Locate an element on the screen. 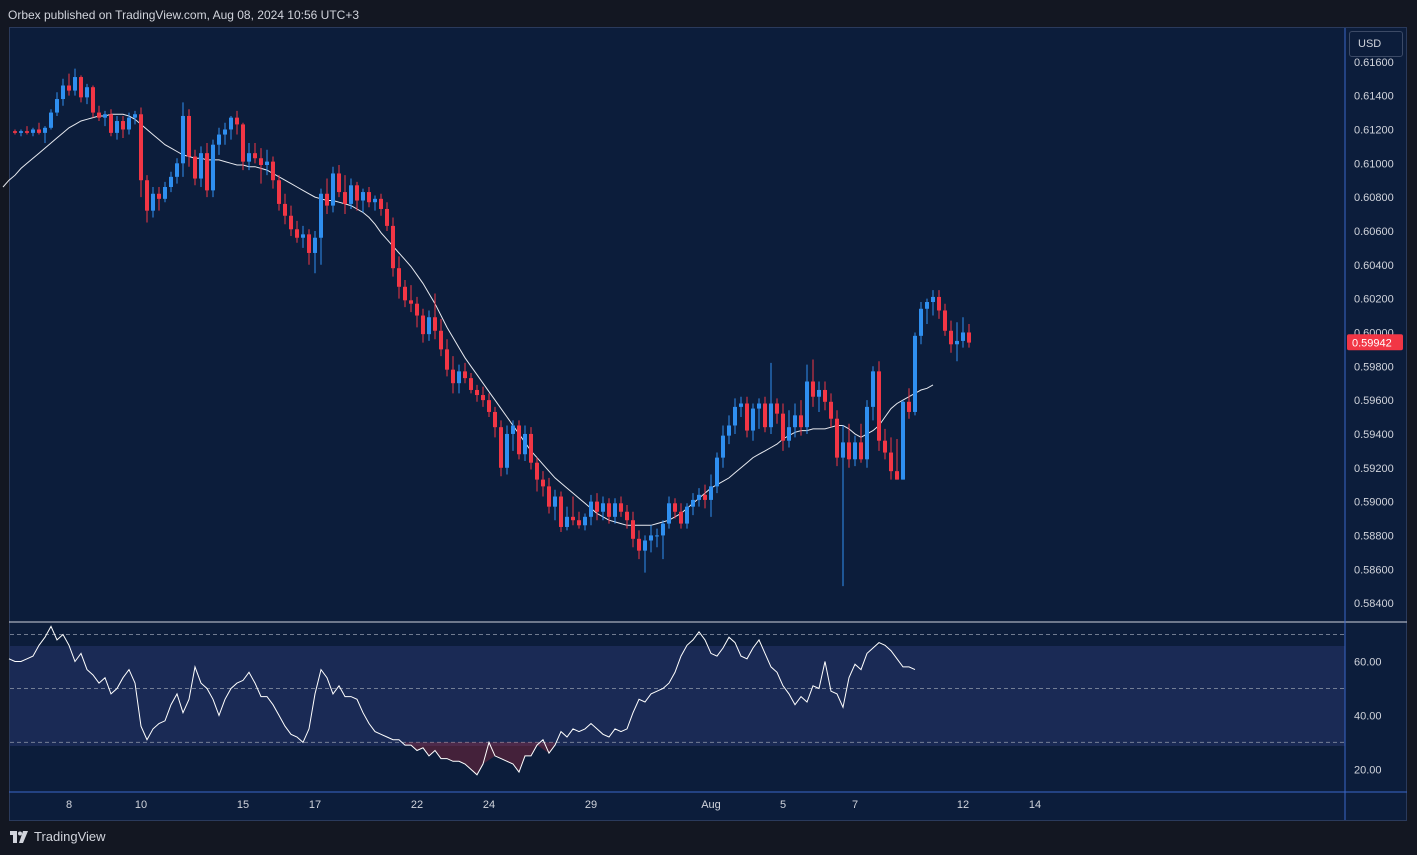 This screenshot has height=855, width=1417. last-price-badge is located at coordinates (1375, 342).